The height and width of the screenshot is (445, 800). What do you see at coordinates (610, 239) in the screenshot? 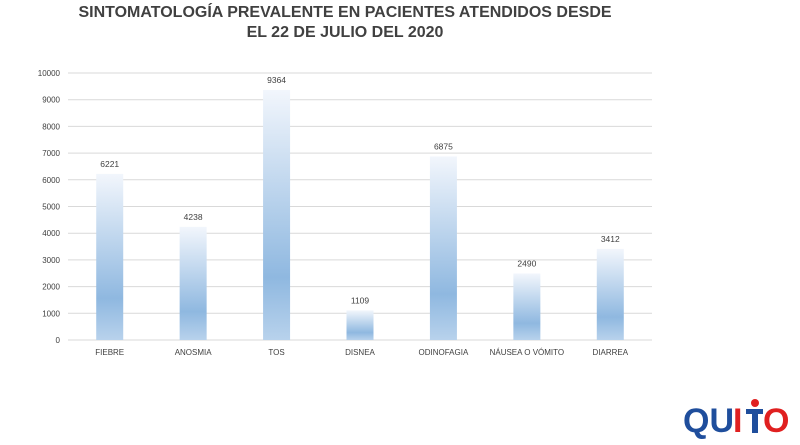
I see `data-label: 3412` at bounding box center [610, 239].